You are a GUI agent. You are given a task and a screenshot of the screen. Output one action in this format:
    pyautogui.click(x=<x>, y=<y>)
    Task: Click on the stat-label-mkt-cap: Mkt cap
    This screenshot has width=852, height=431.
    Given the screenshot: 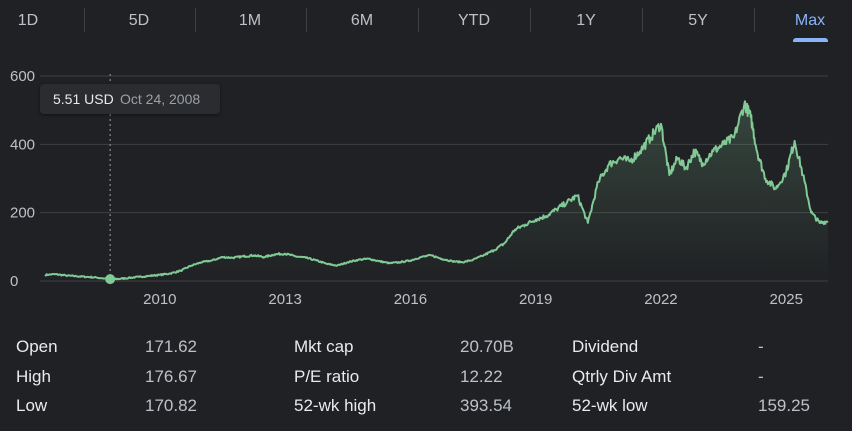 What is the action you would take?
    pyautogui.click(x=324, y=346)
    